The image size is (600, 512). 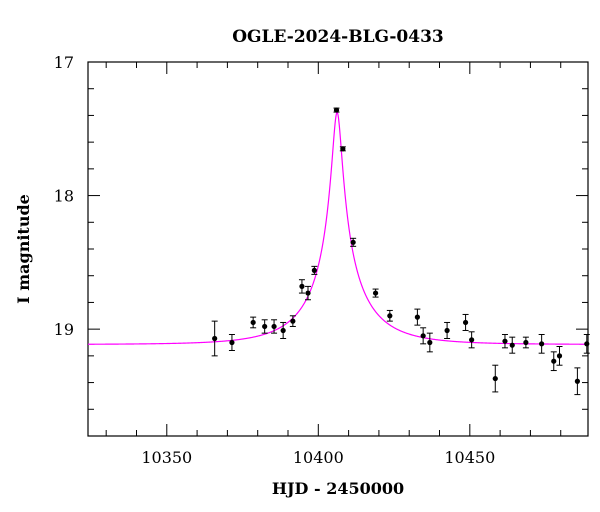 What do you see at coordinates (338, 488) in the screenshot?
I see `x-axis-label: HJD - 2450000` at bounding box center [338, 488].